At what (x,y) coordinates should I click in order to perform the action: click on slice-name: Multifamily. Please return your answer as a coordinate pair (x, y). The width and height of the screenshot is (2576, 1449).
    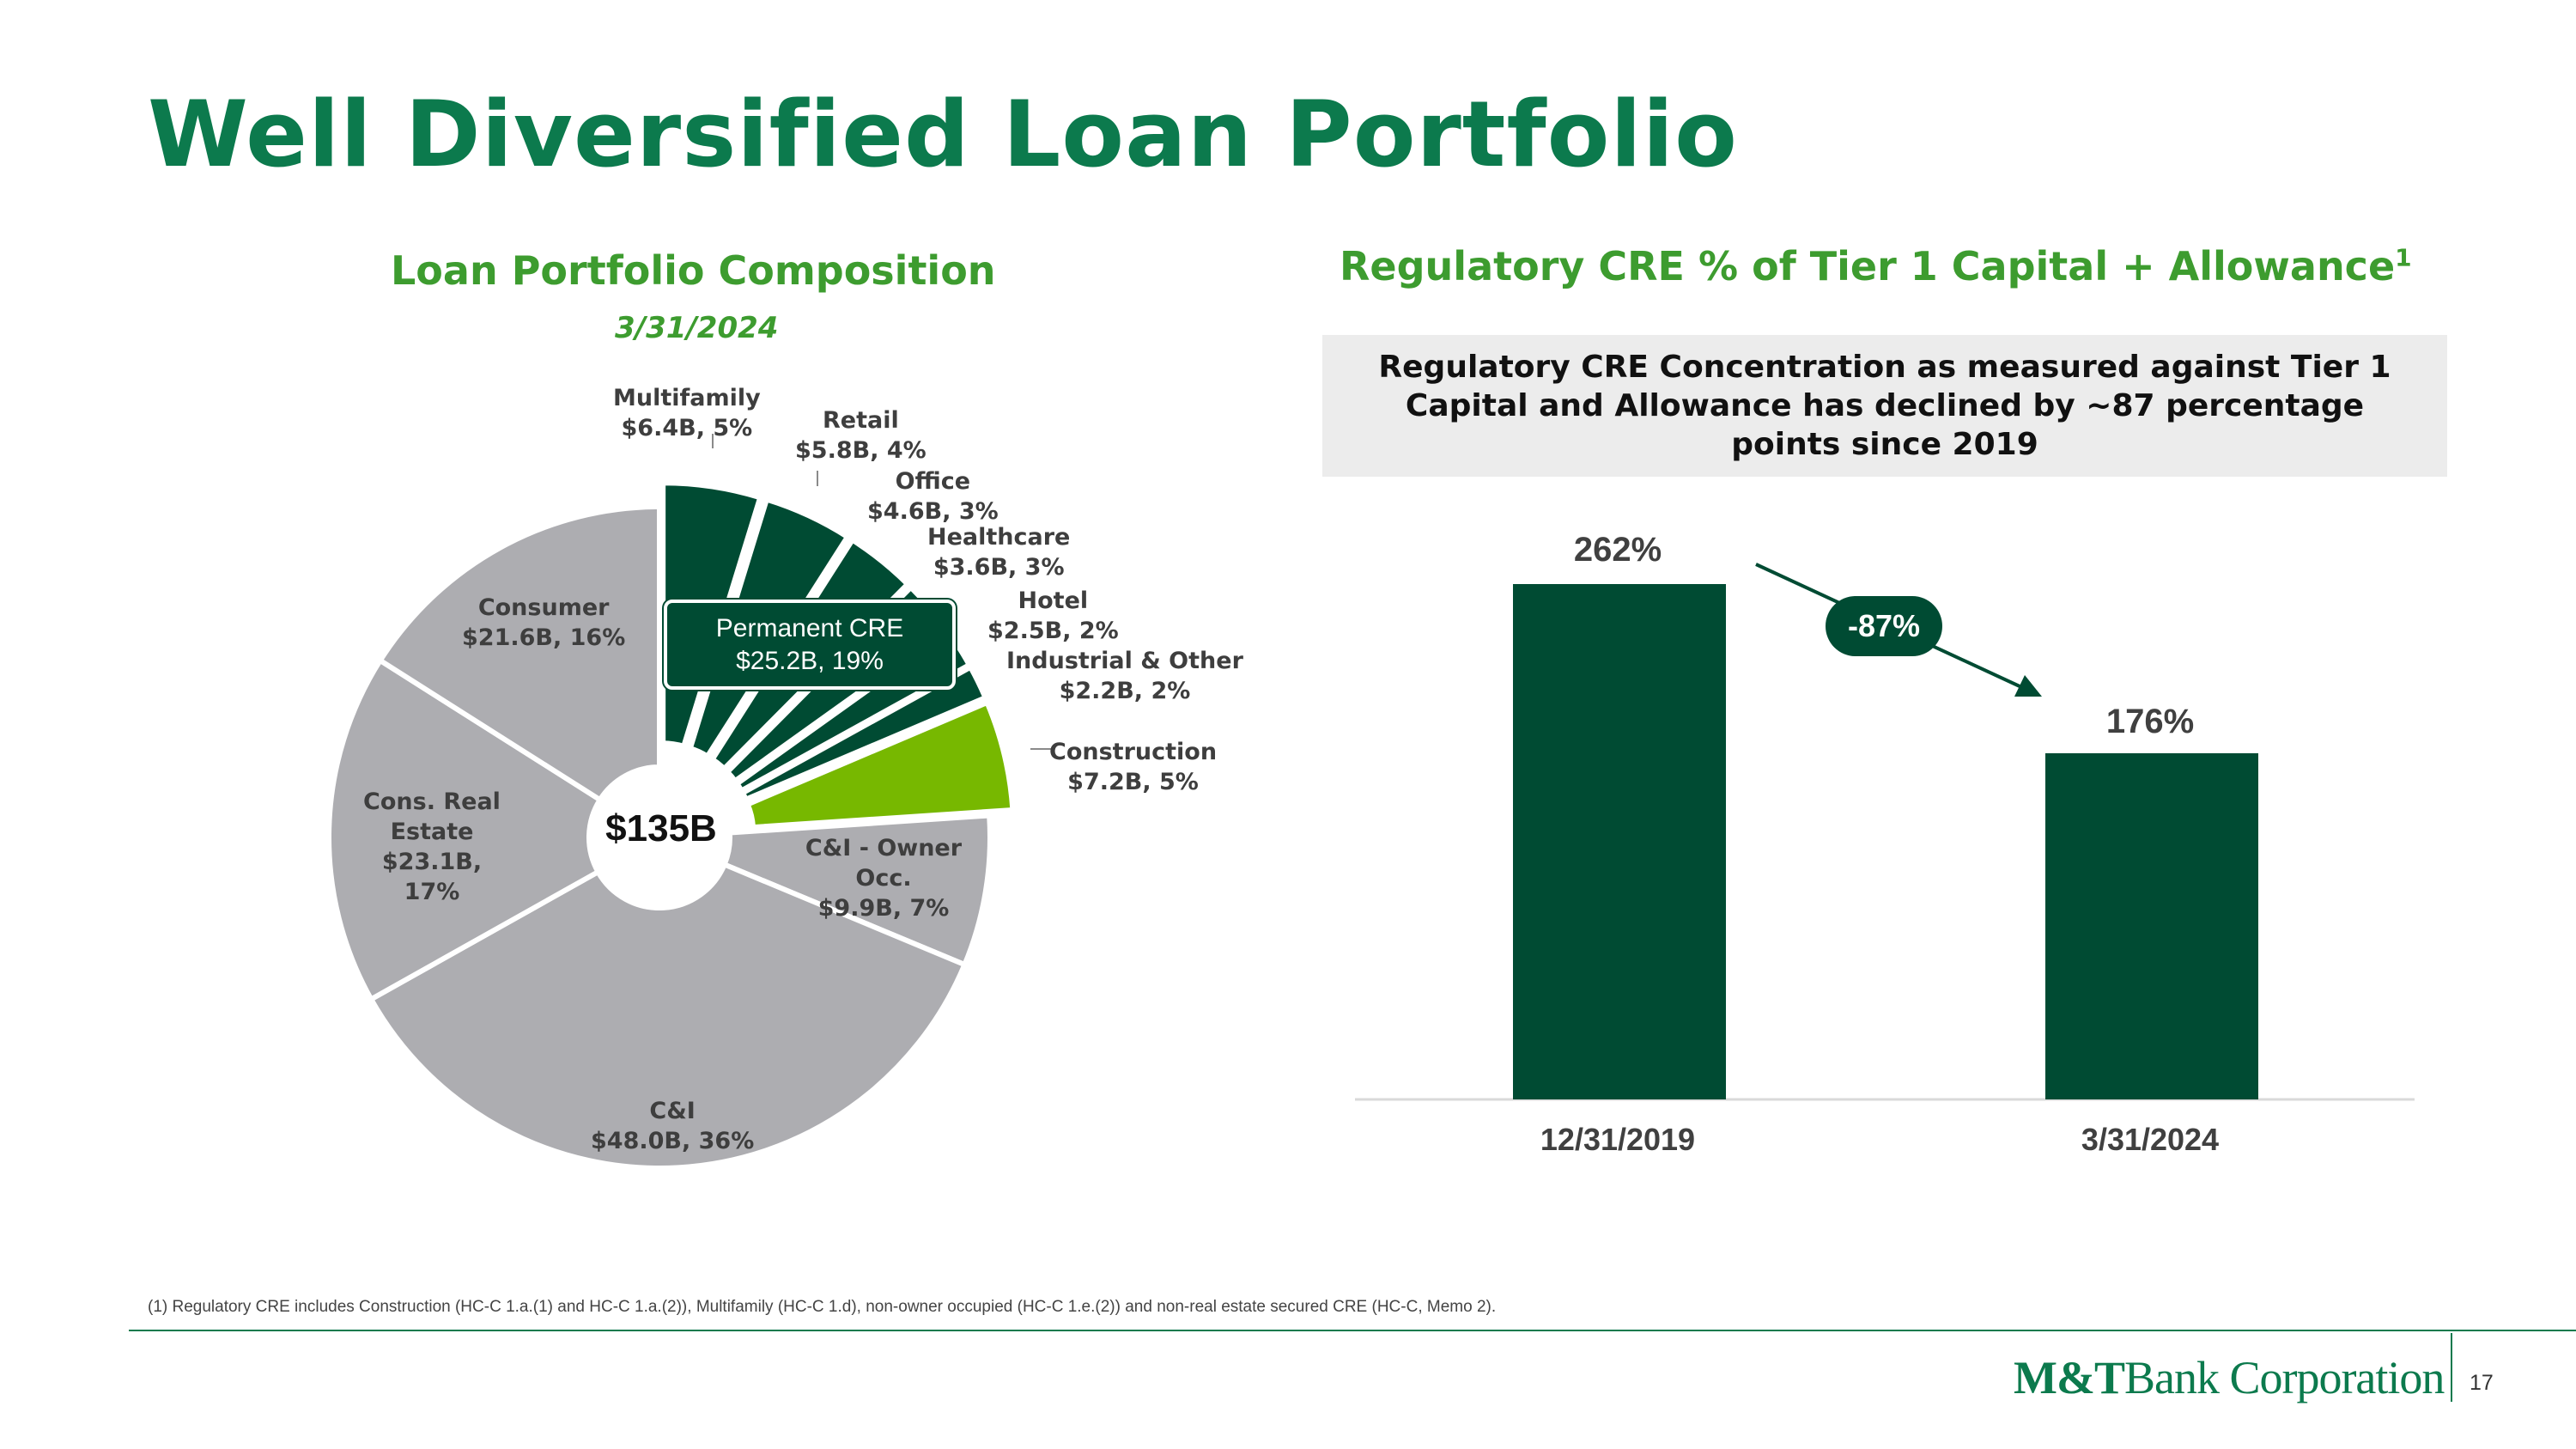
    Looking at the image, I should click on (687, 398).